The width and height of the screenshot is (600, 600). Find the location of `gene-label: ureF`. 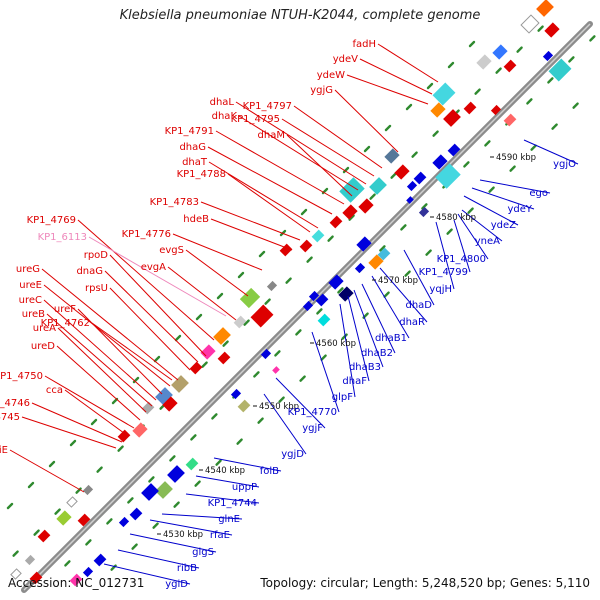

gene-label: ureF is located at coordinates (65, 309).